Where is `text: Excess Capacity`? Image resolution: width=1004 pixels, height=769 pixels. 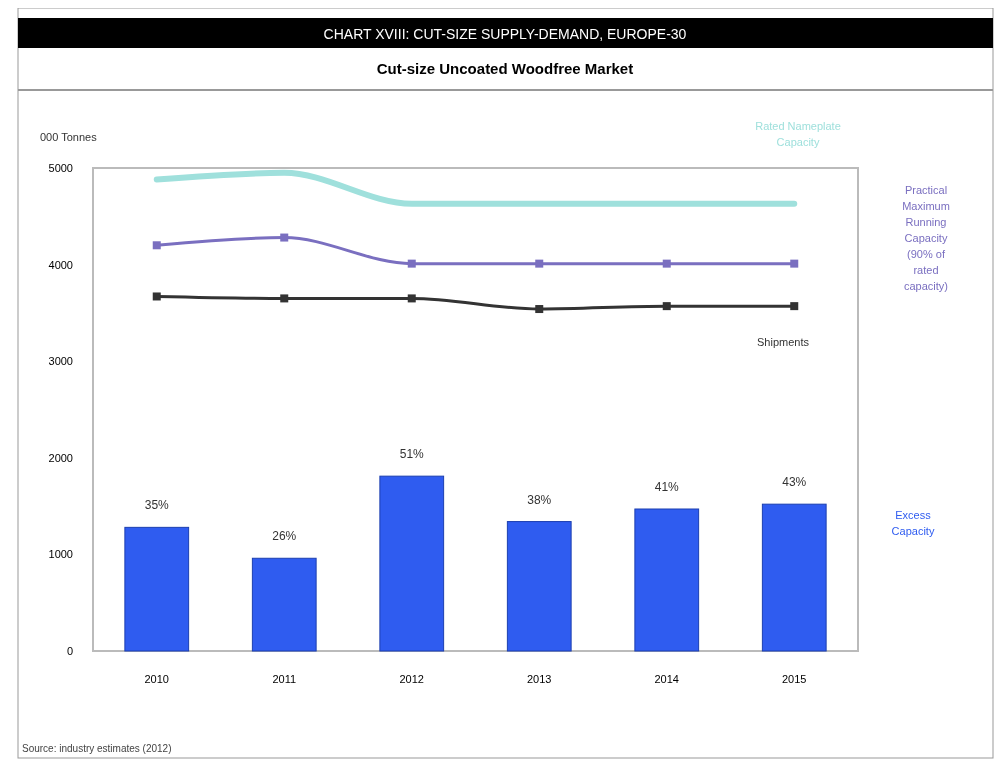
text: Excess Capacity is located at coordinates (913, 523).